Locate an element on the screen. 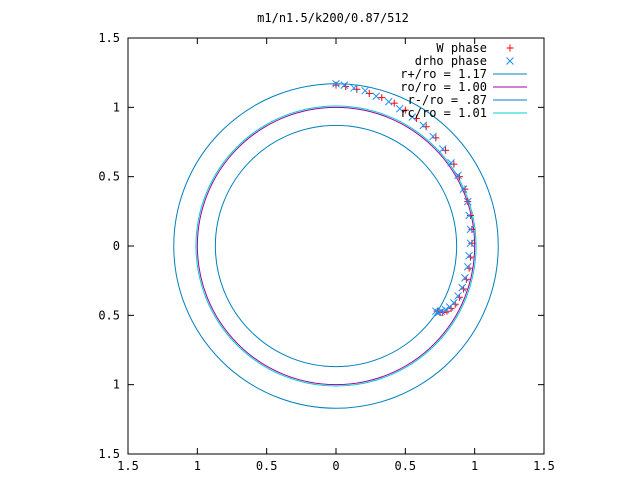  legend-label: W phase is located at coordinates (461, 48).